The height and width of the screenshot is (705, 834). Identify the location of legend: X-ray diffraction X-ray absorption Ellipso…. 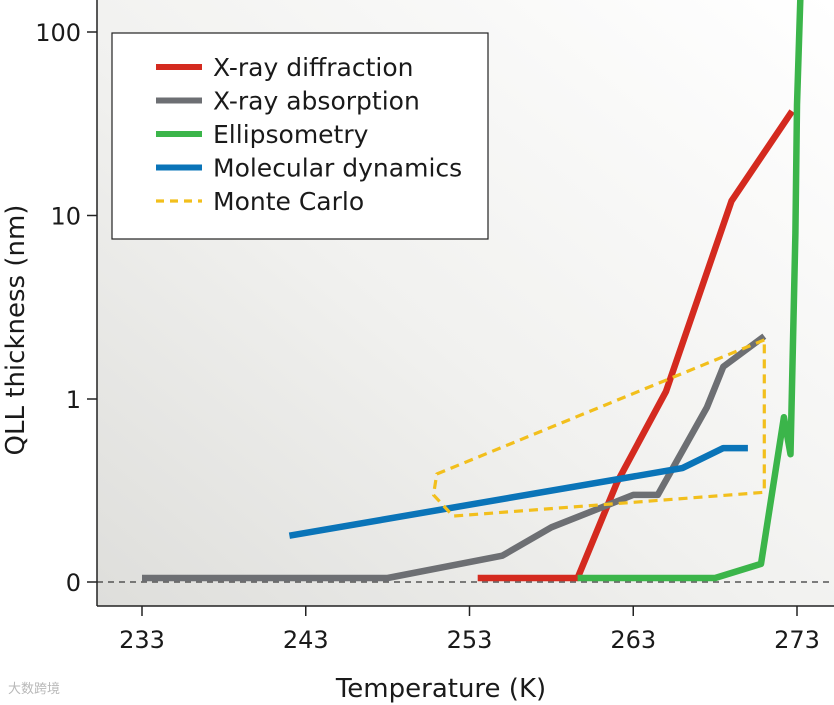
(300, 136).